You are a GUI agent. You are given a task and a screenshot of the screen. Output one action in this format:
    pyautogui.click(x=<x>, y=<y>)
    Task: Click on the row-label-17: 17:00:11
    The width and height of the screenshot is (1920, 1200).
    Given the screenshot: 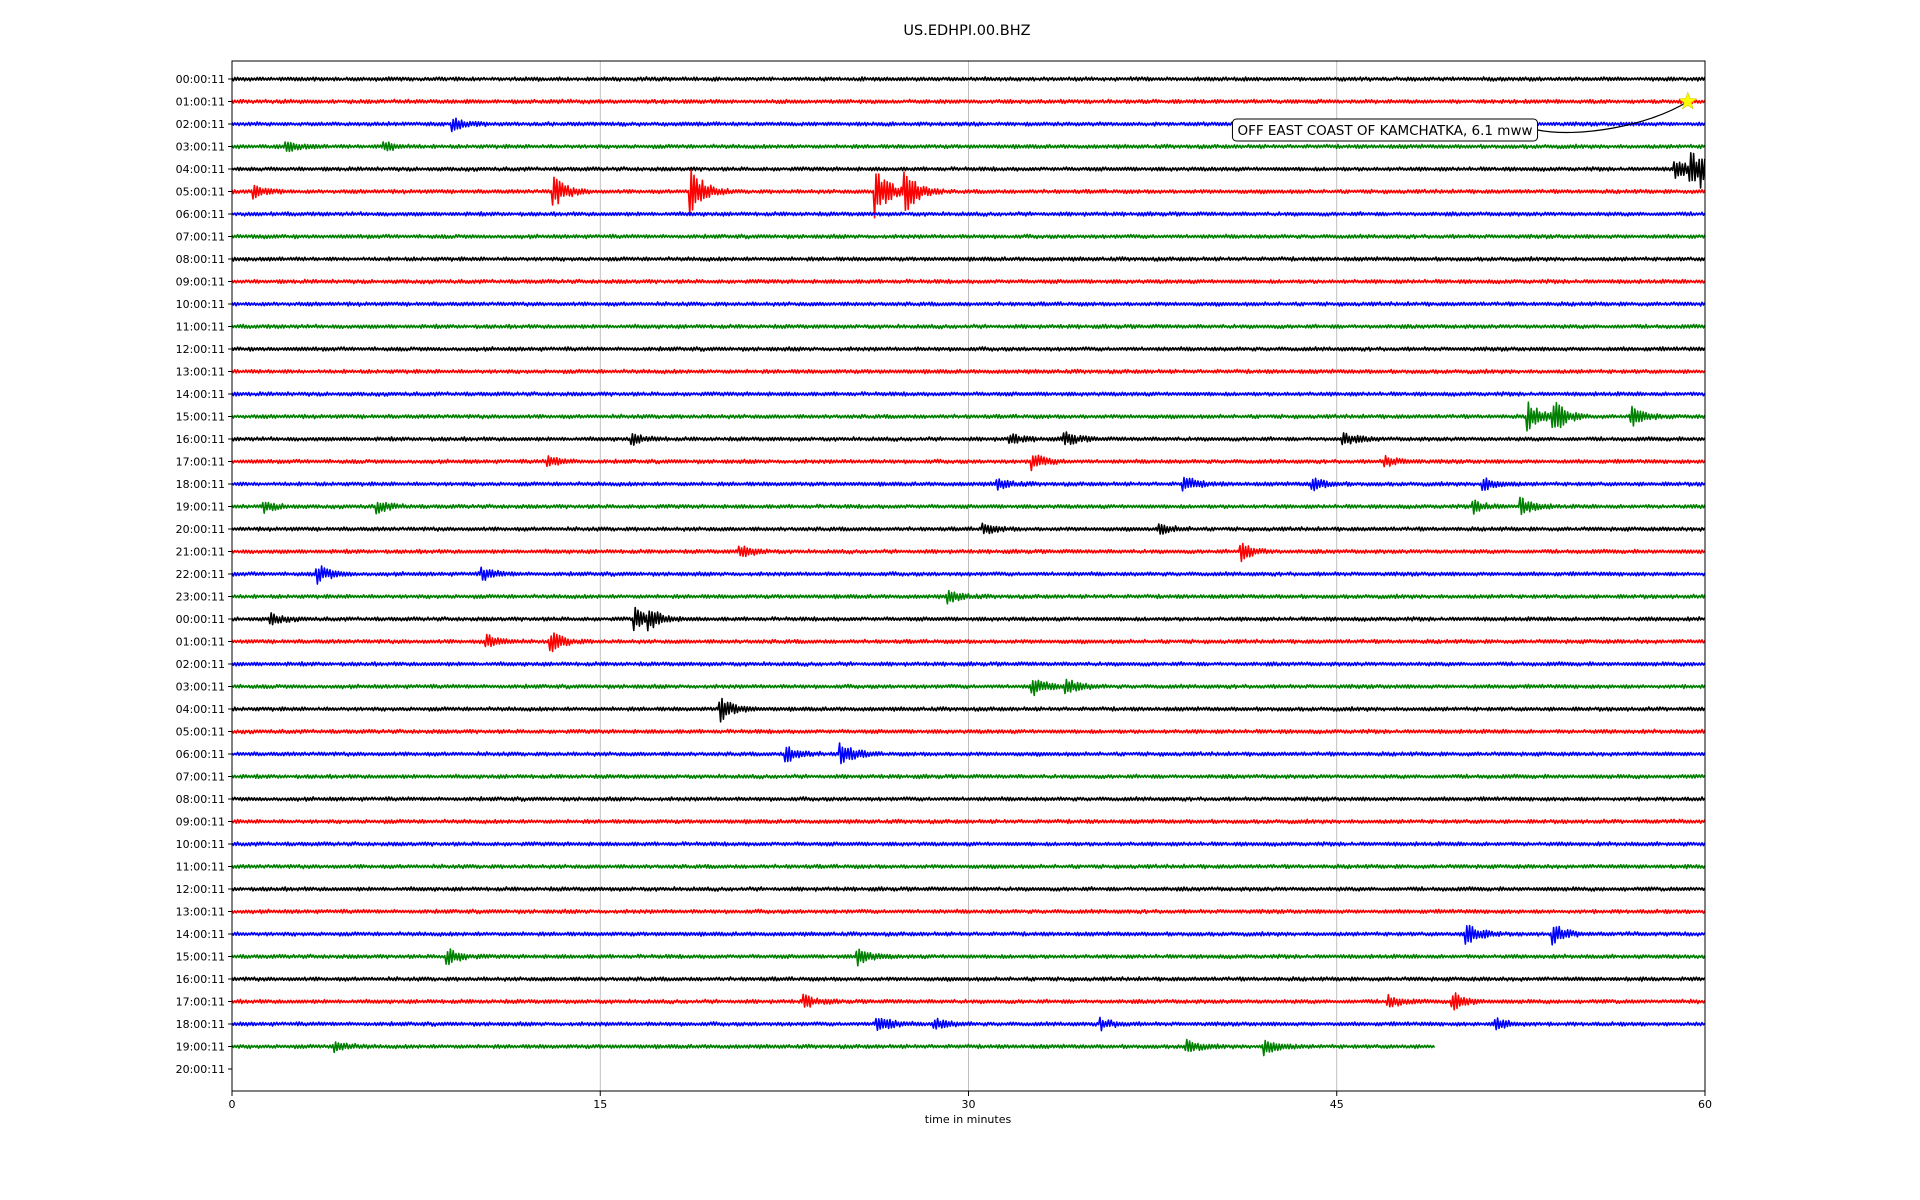 What is the action you would take?
    pyautogui.click(x=200, y=462)
    